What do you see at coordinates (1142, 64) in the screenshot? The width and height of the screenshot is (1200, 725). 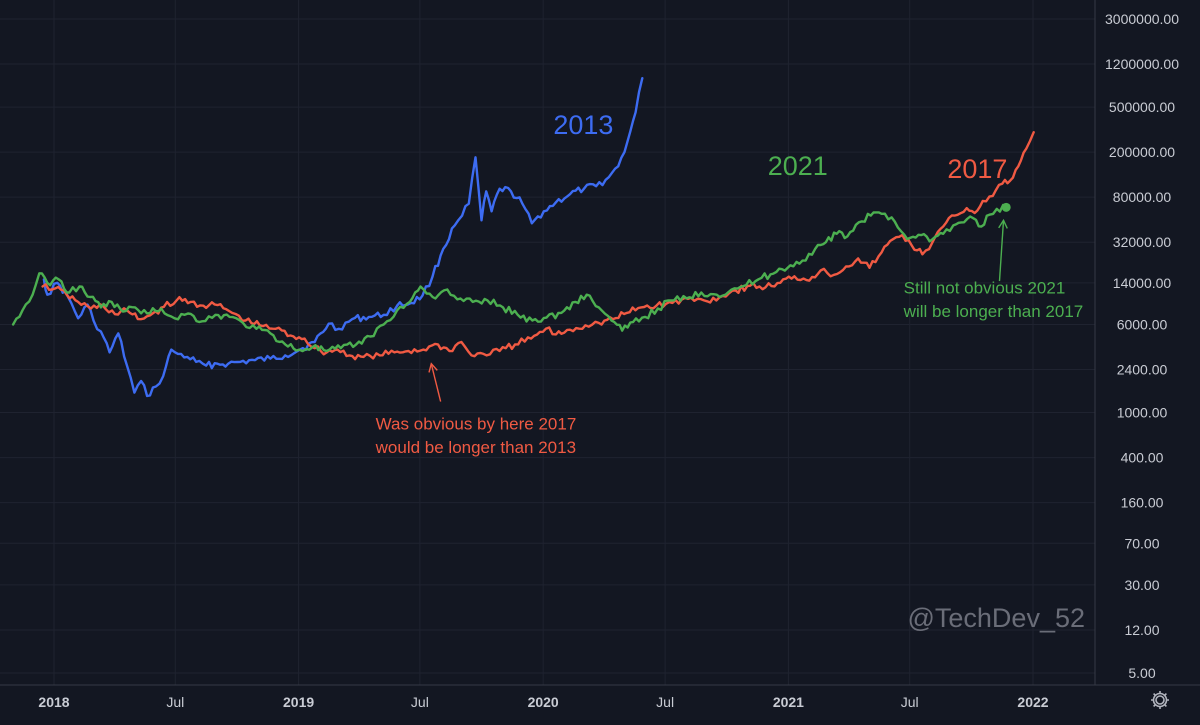 I see `price-tick-label: 1200000.00` at bounding box center [1142, 64].